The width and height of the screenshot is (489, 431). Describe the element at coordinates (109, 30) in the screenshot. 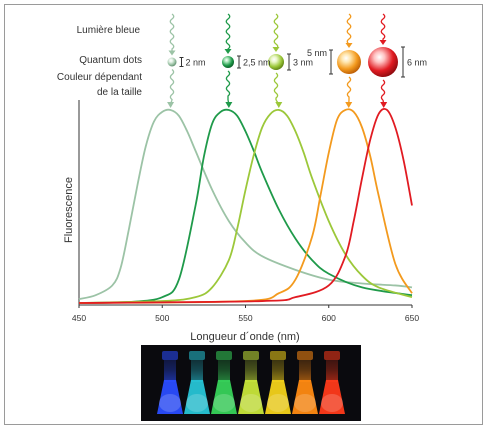

I see `label-blue-light: Lumière bleue` at that location.